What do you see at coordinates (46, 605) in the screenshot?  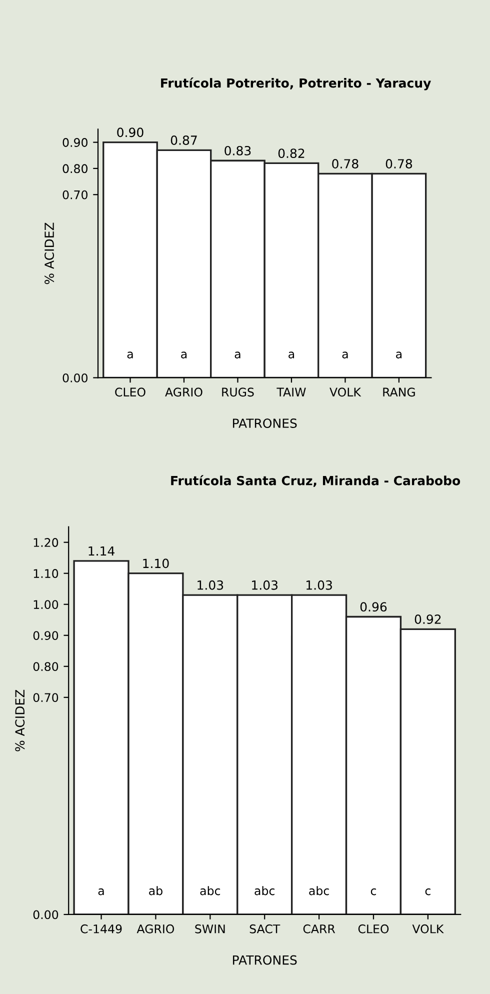 I see `y-tick-label: 1.00` at bounding box center [46, 605].